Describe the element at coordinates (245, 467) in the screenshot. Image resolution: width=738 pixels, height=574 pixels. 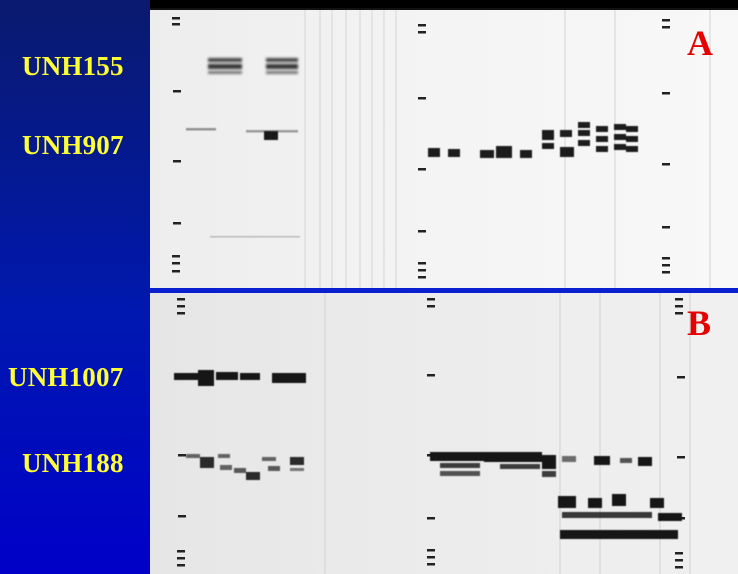
I see `unh188-bands-left` at that location.